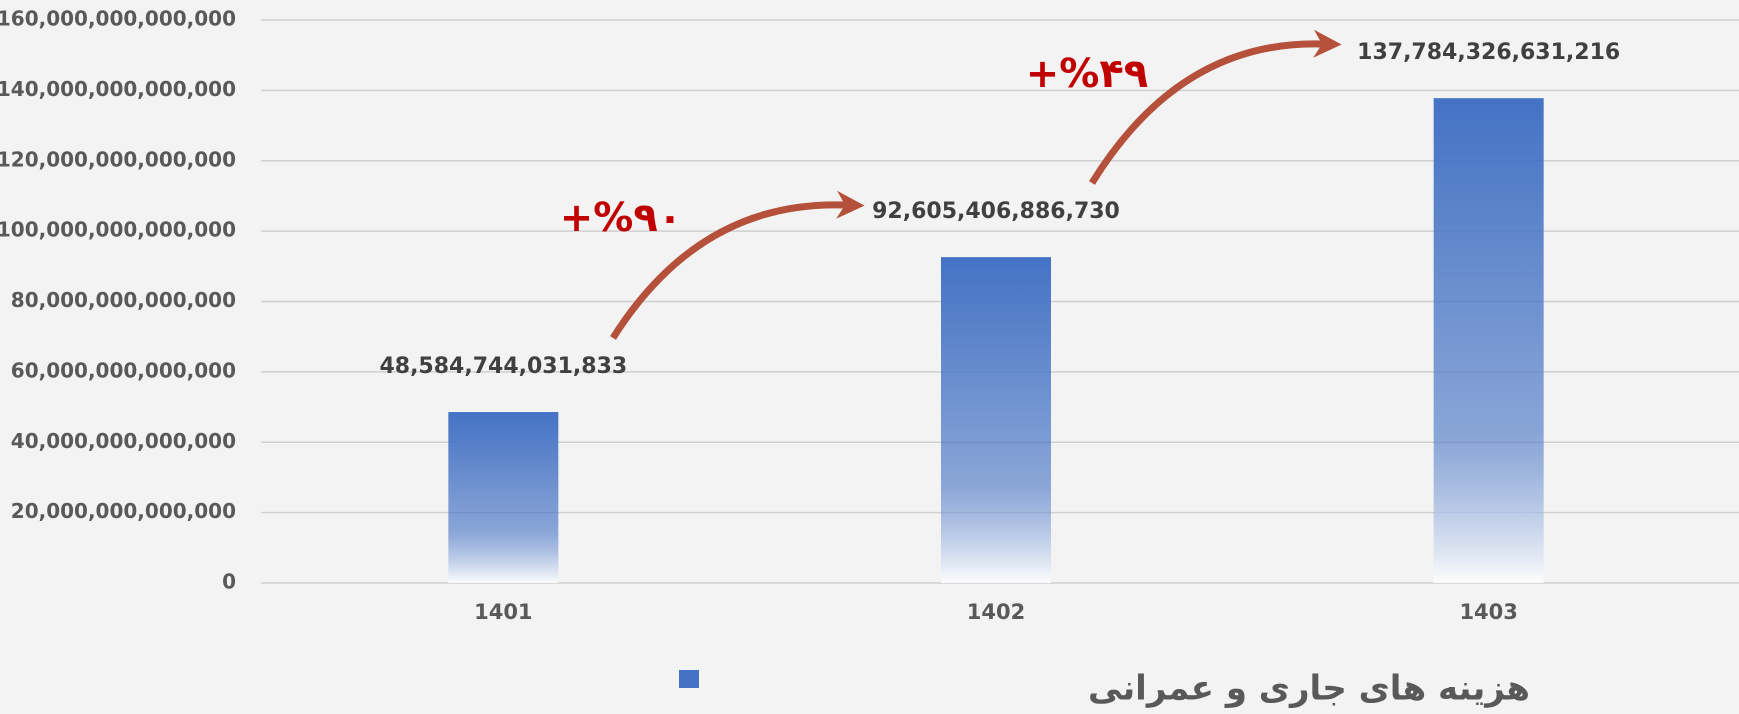 The width and height of the screenshot is (1739, 714). Describe the element at coordinates (689, 679) in the screenshot. I see `legend-swatch` at that location.